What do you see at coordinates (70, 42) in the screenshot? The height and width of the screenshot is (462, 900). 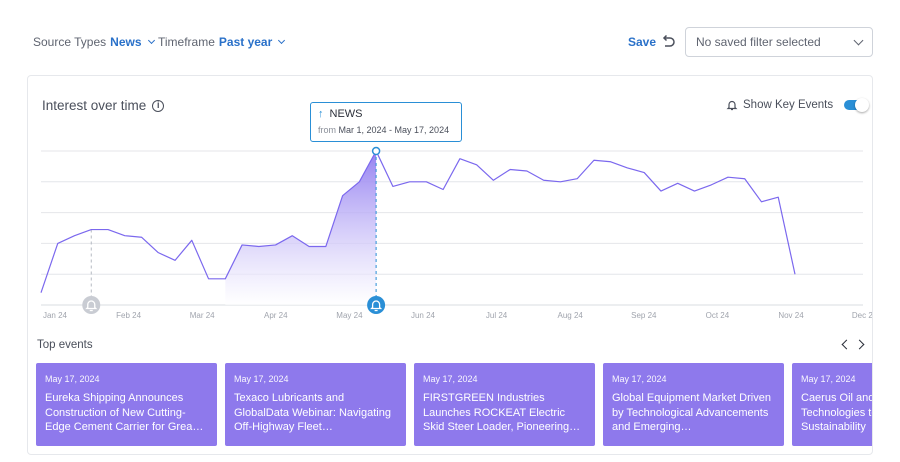 I see `source-types-label: Source Types` at bounding box center [70, 42].